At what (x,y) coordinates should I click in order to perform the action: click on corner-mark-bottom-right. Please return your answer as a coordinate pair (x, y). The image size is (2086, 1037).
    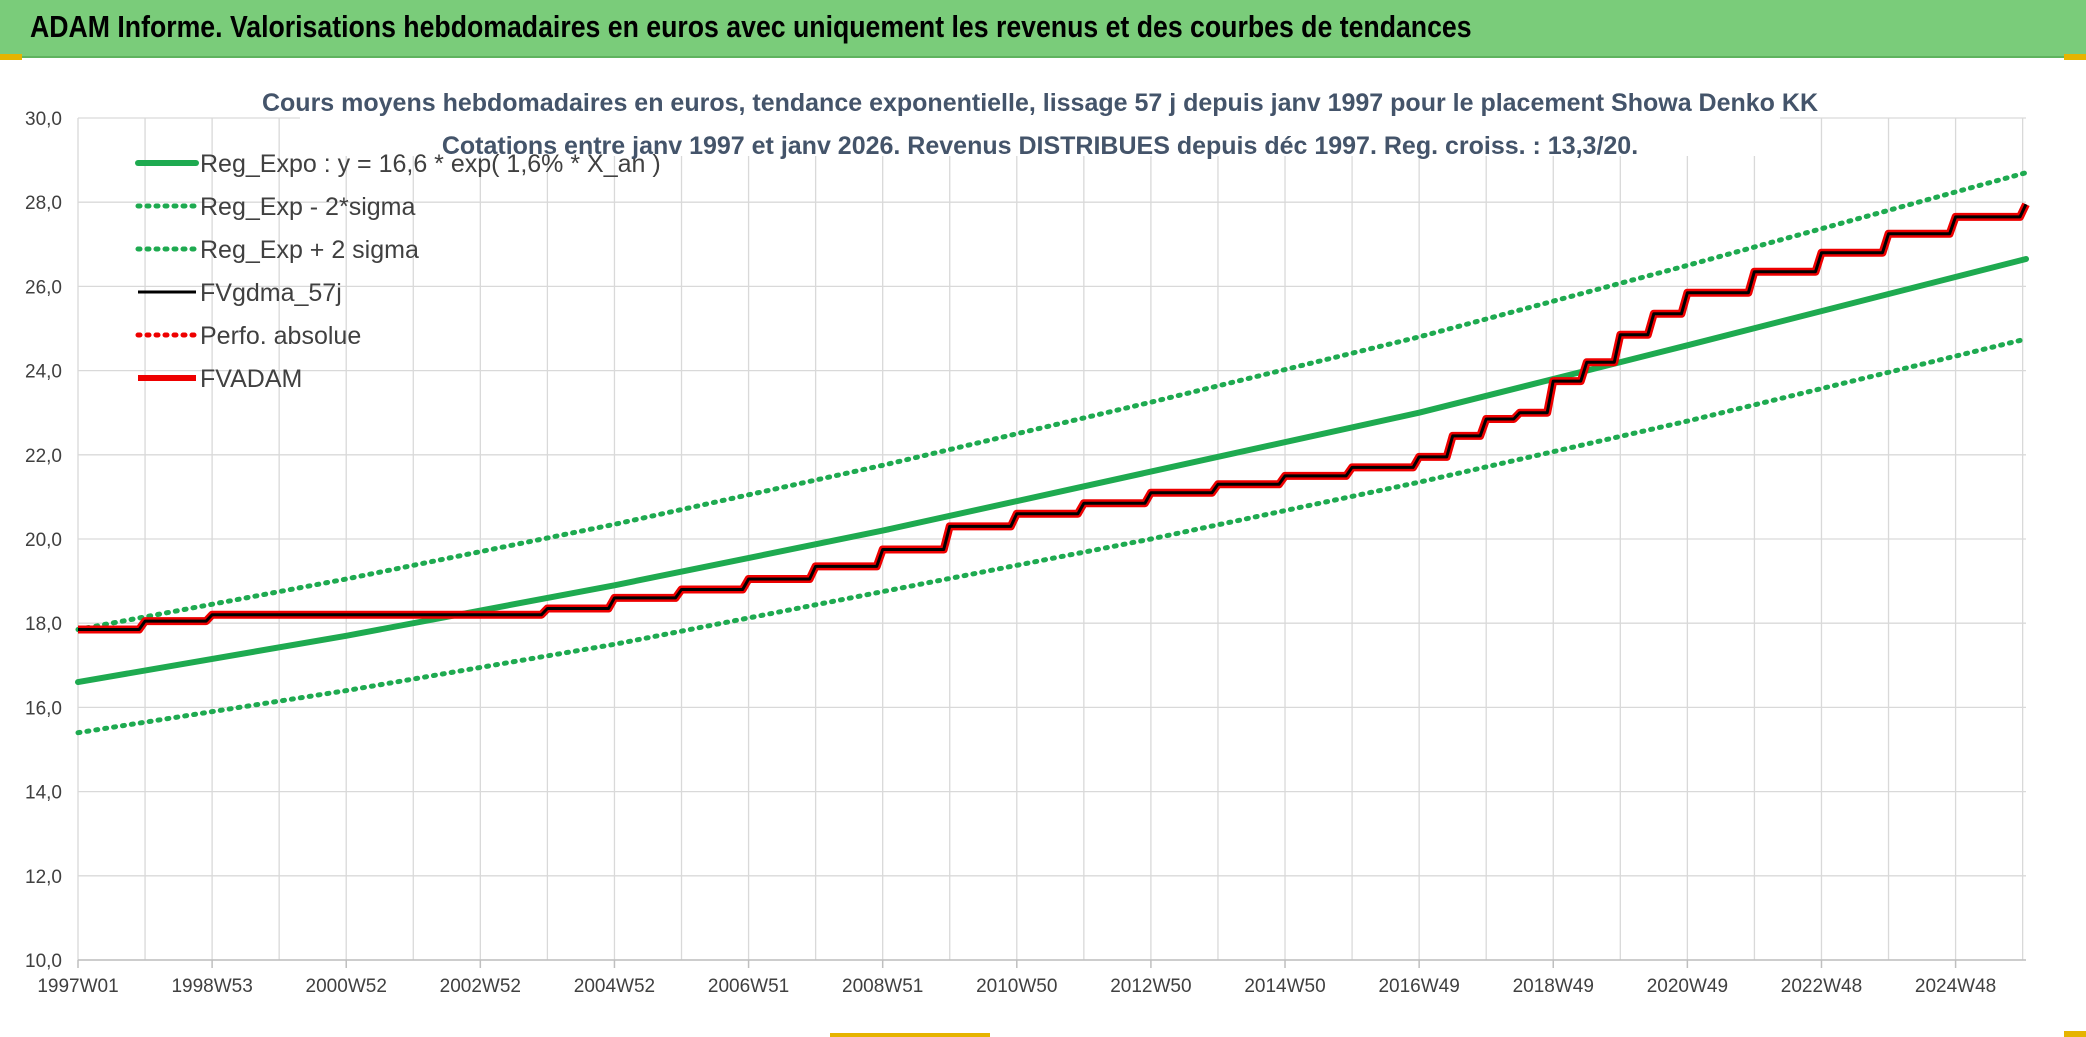
    Looking at the image, I should click on (2075, 1034).